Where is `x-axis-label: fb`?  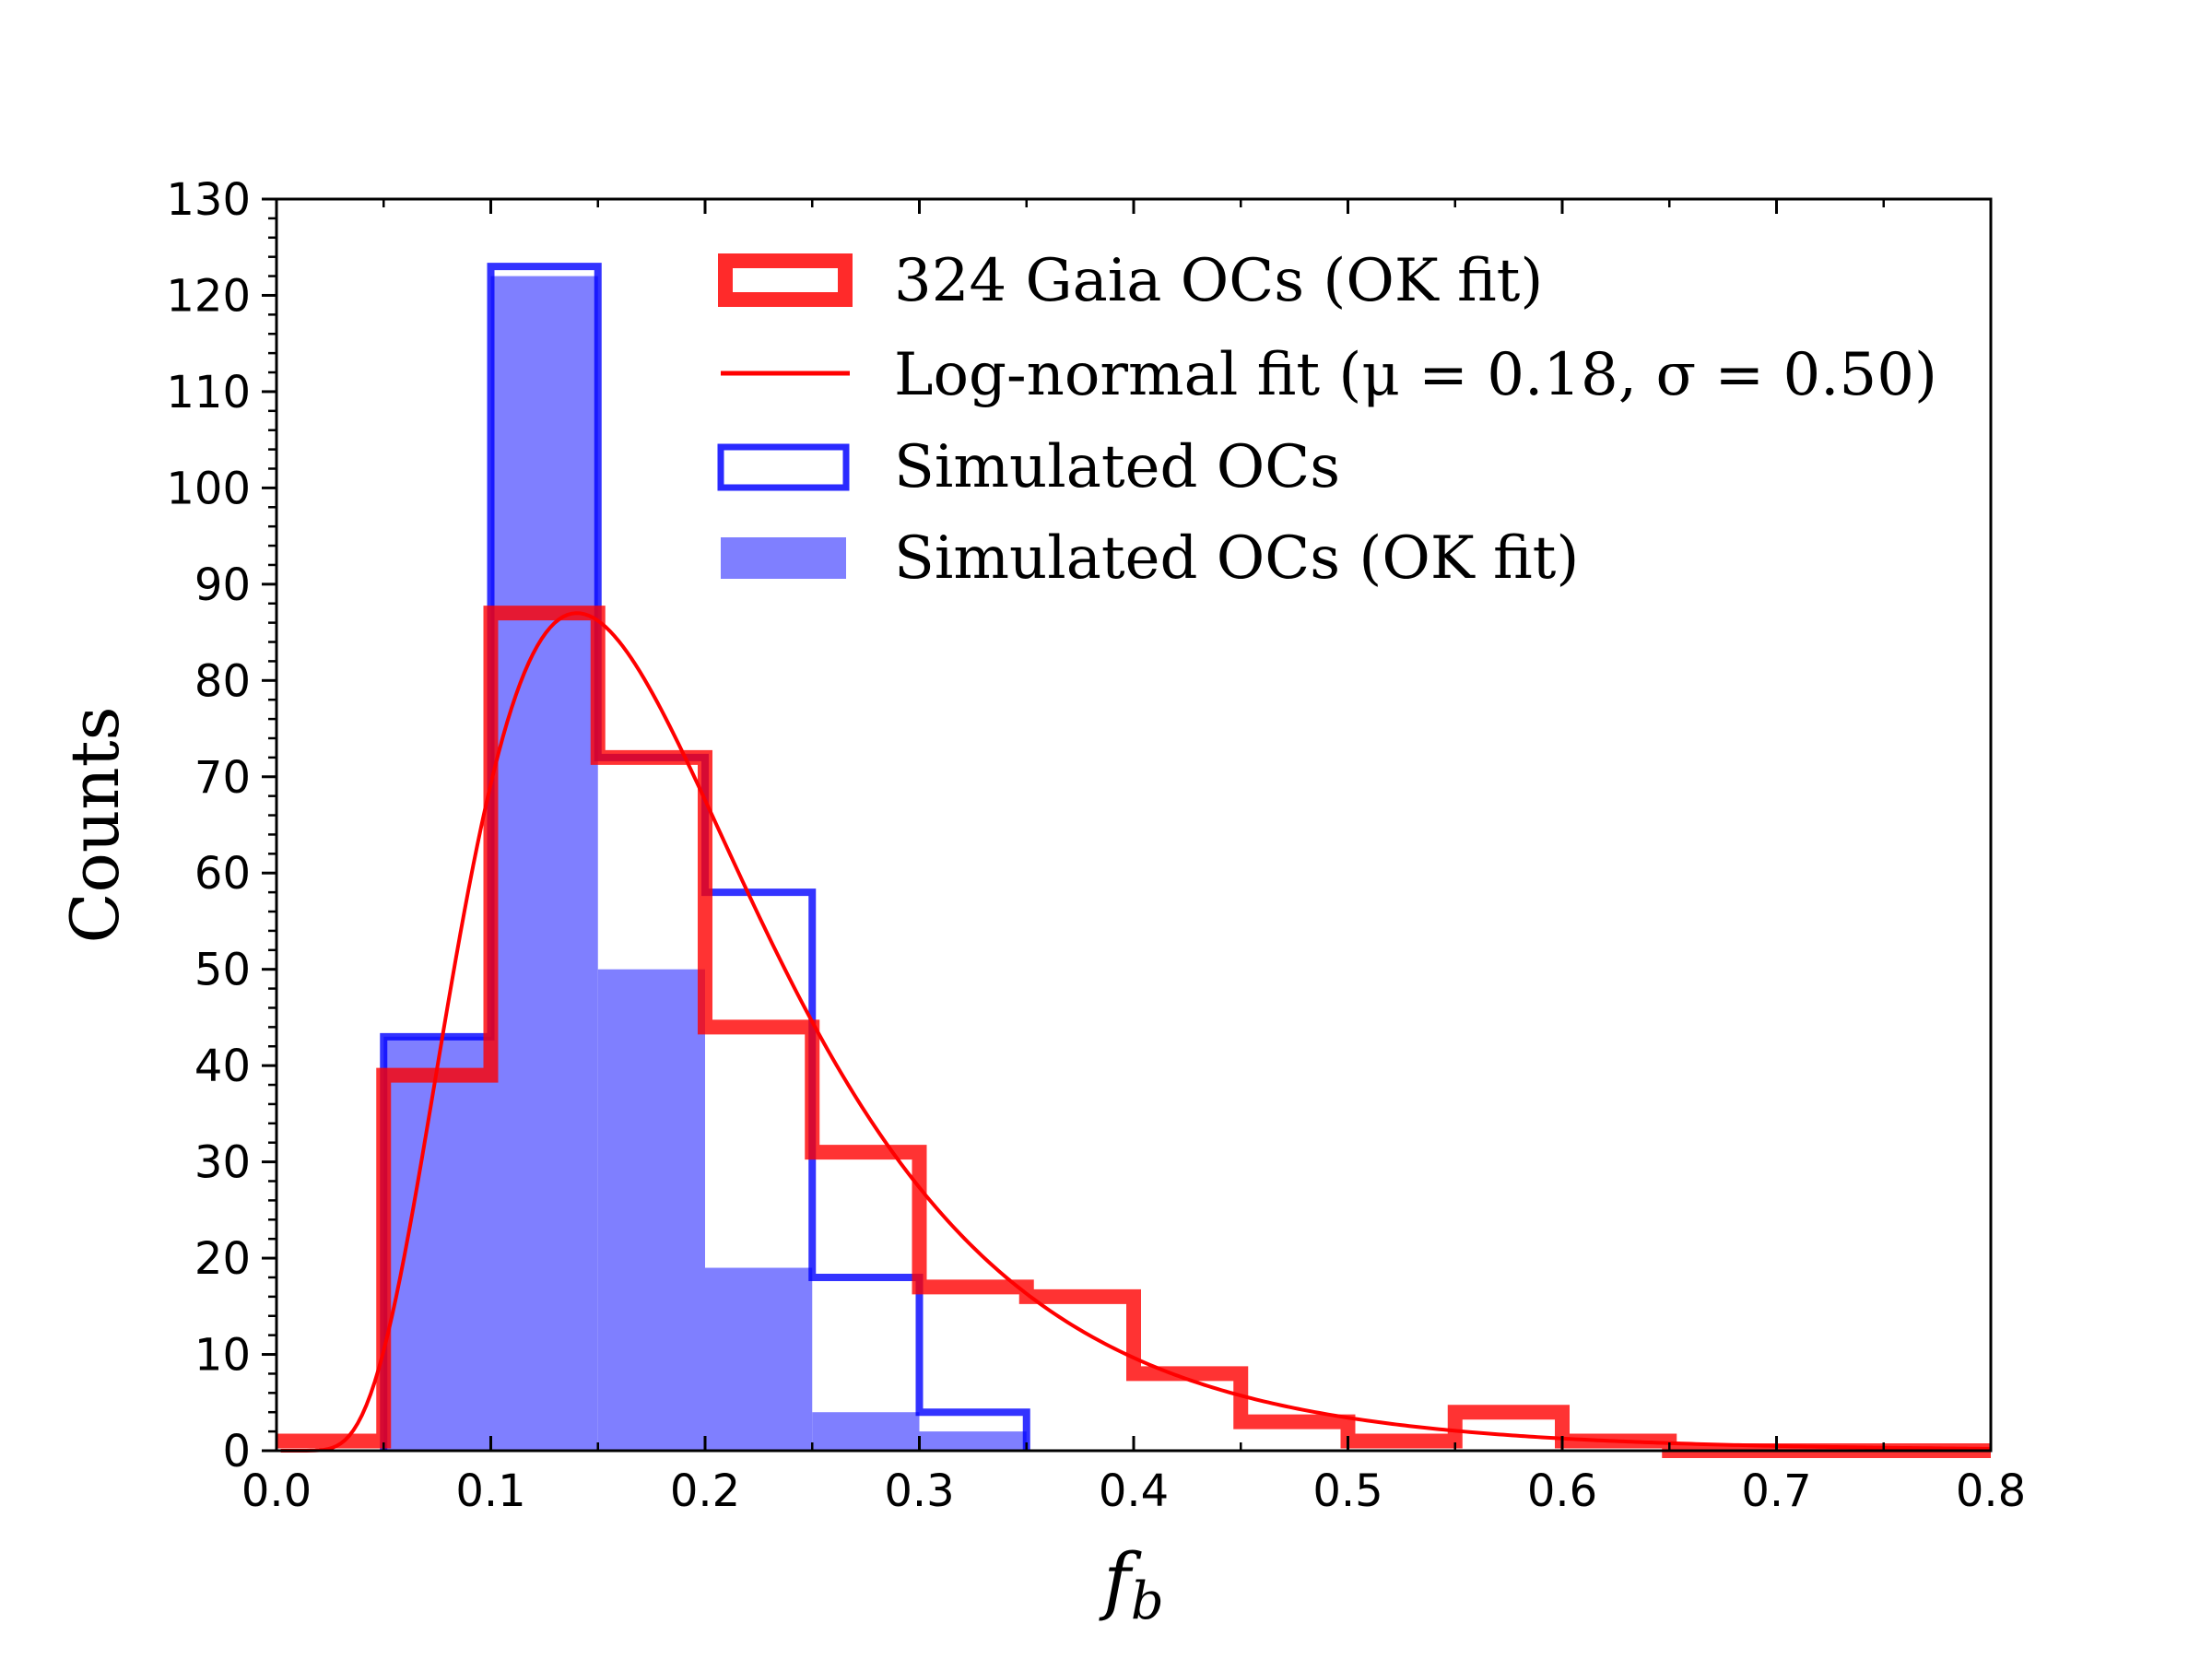
x-axis-label: fb is located at coordinates (1131, 1584).